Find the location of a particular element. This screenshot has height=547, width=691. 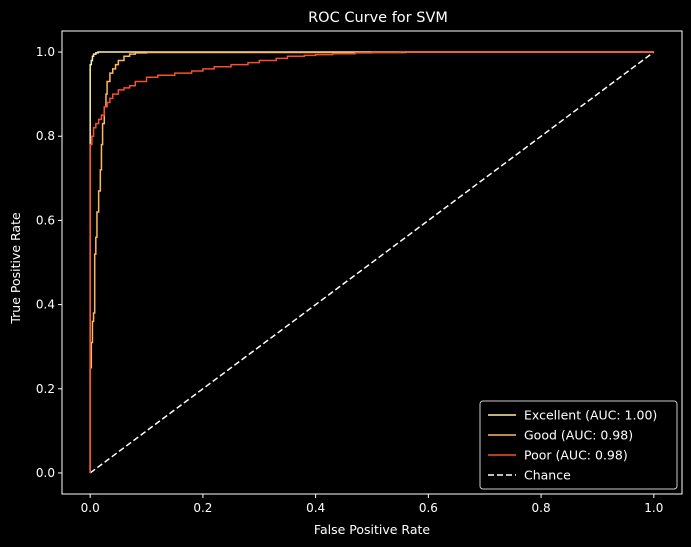

x-tick-label-4: 0.8 is located at coordinates (541, 508).